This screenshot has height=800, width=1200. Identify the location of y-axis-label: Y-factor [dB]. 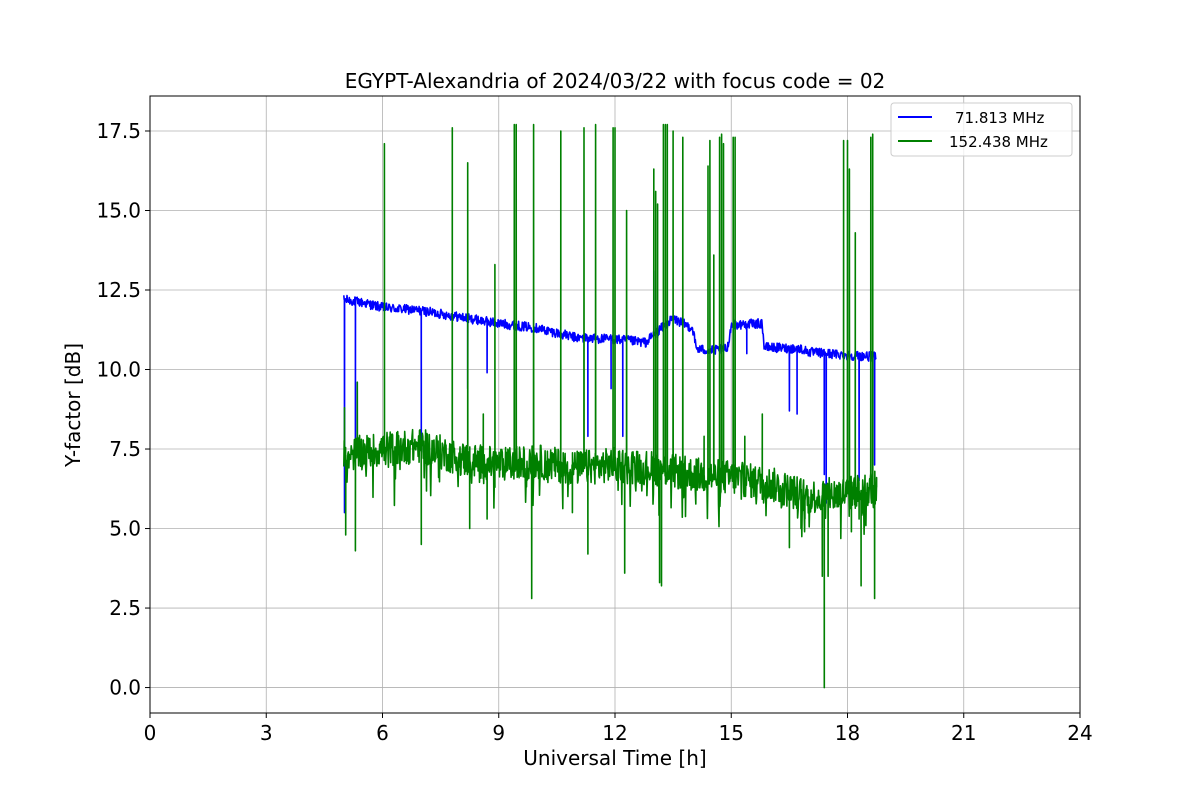
(73, 405).